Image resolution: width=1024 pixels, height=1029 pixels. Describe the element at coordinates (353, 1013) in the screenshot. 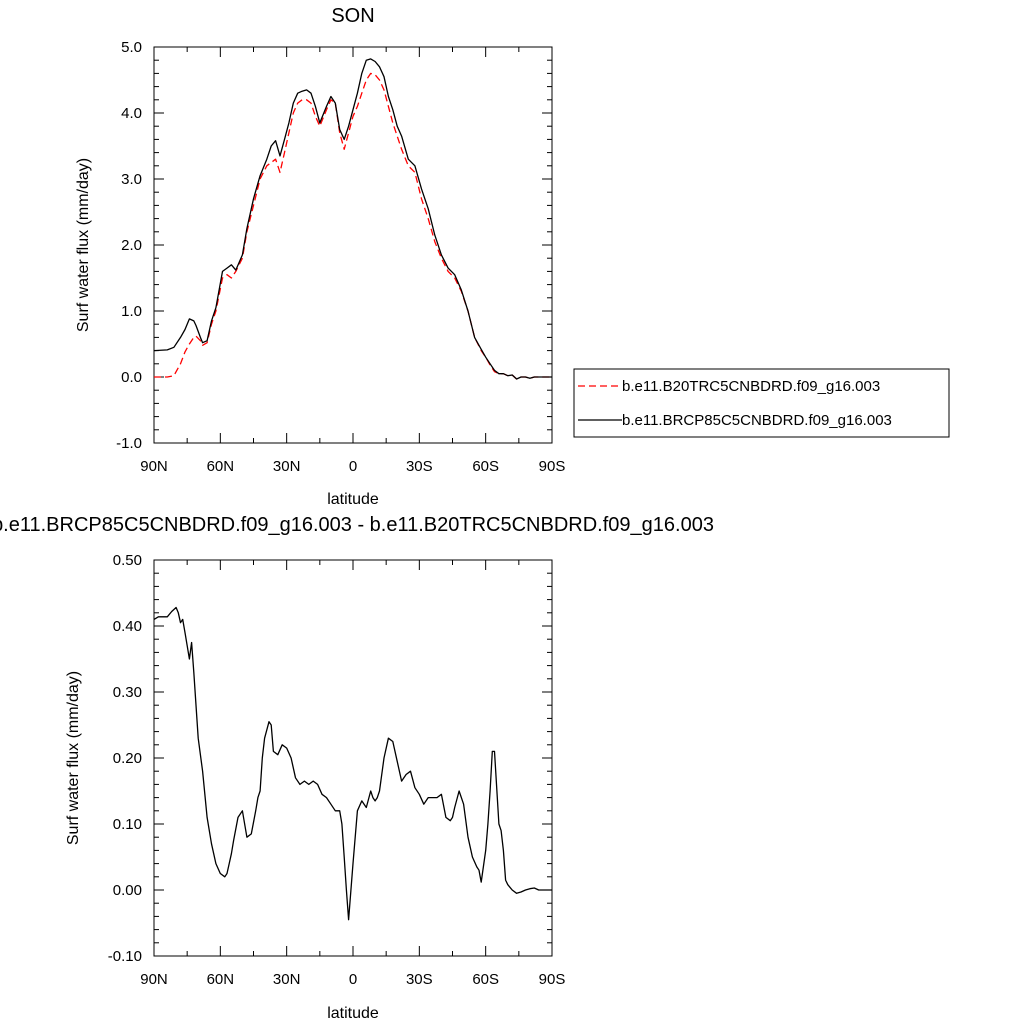

I see `chart-bottom-x-axis-title: latitude` at that location.